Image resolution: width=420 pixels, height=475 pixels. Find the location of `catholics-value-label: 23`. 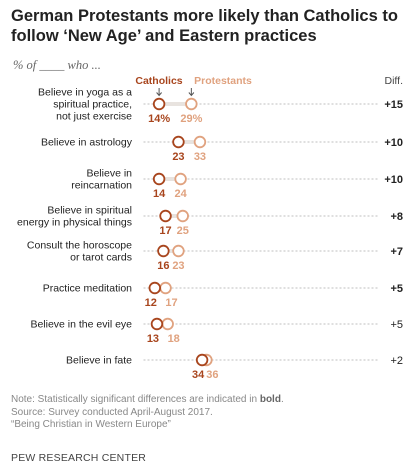

catholics-value-label: 23 is located at coordinates (178, 157).